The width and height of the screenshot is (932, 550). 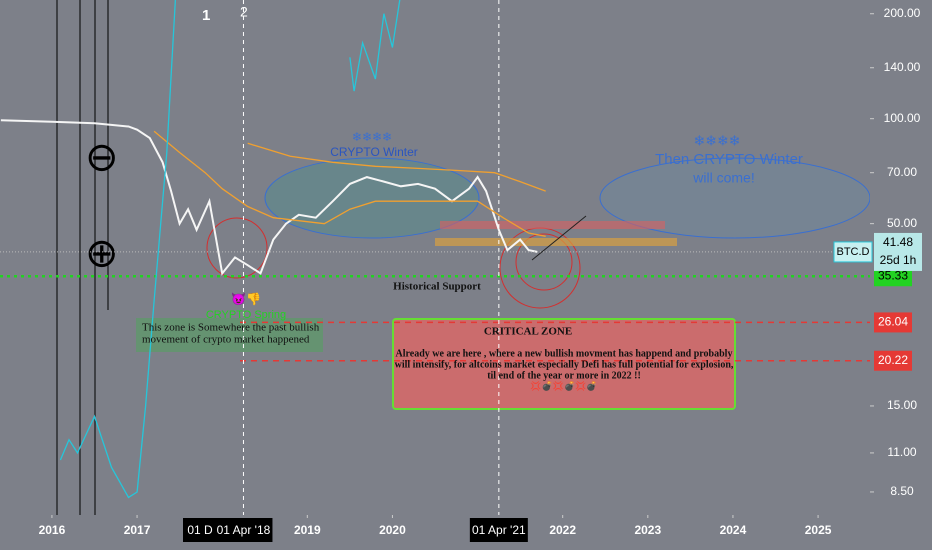 What do you see at coordinates (902, 223) in the screenshot?
I see `y-tick-label: 50.00` at bounding box center [902, 223].